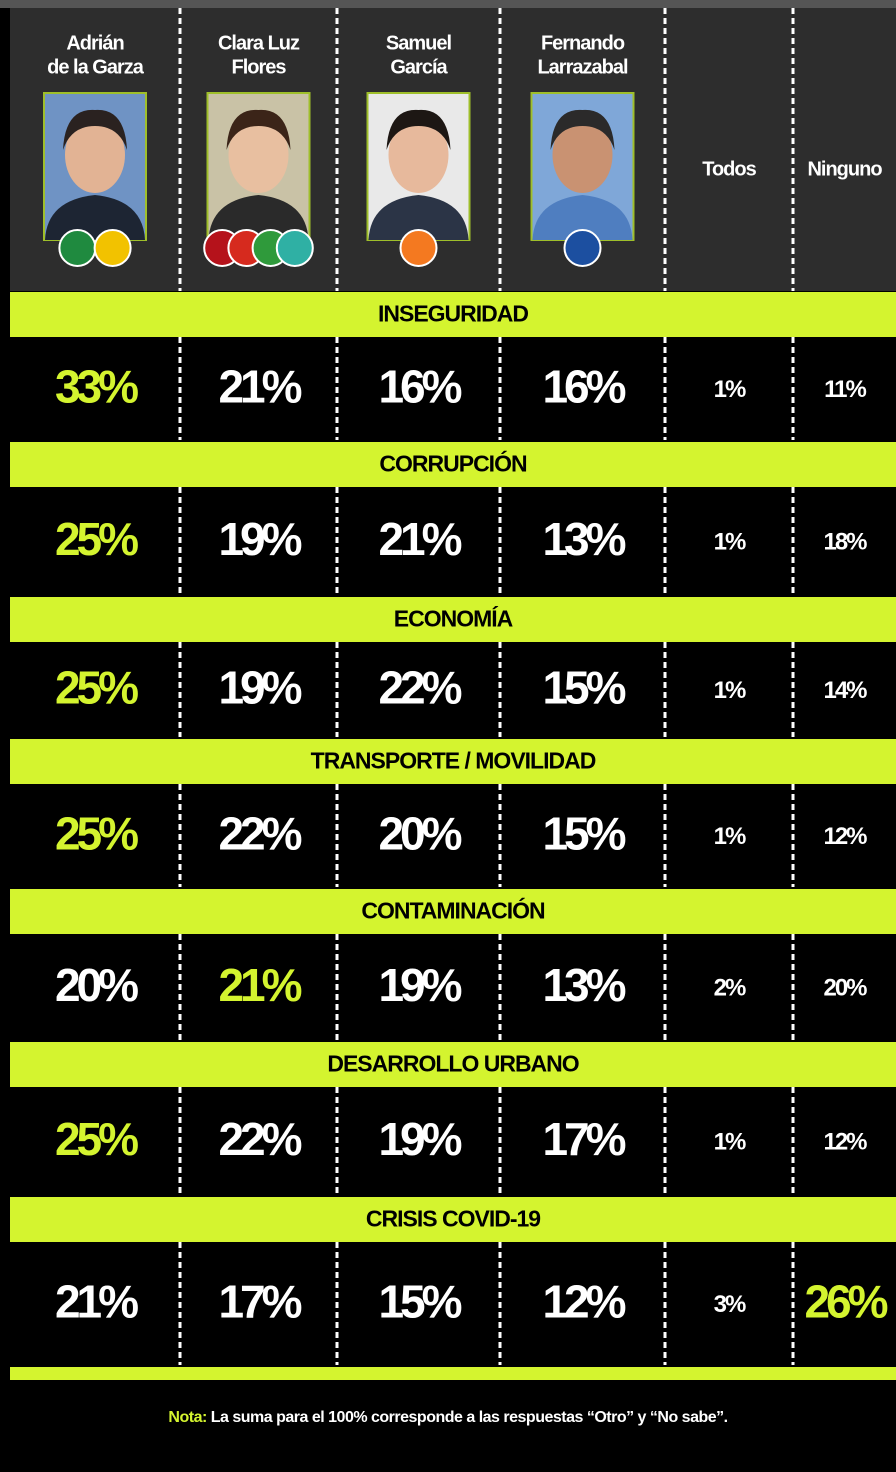 The width and height of the screenshot is (896, 1472). Describe the element at coordinates (96, 67) in the screenshot. I see `column-header: de la Garza` at that location.